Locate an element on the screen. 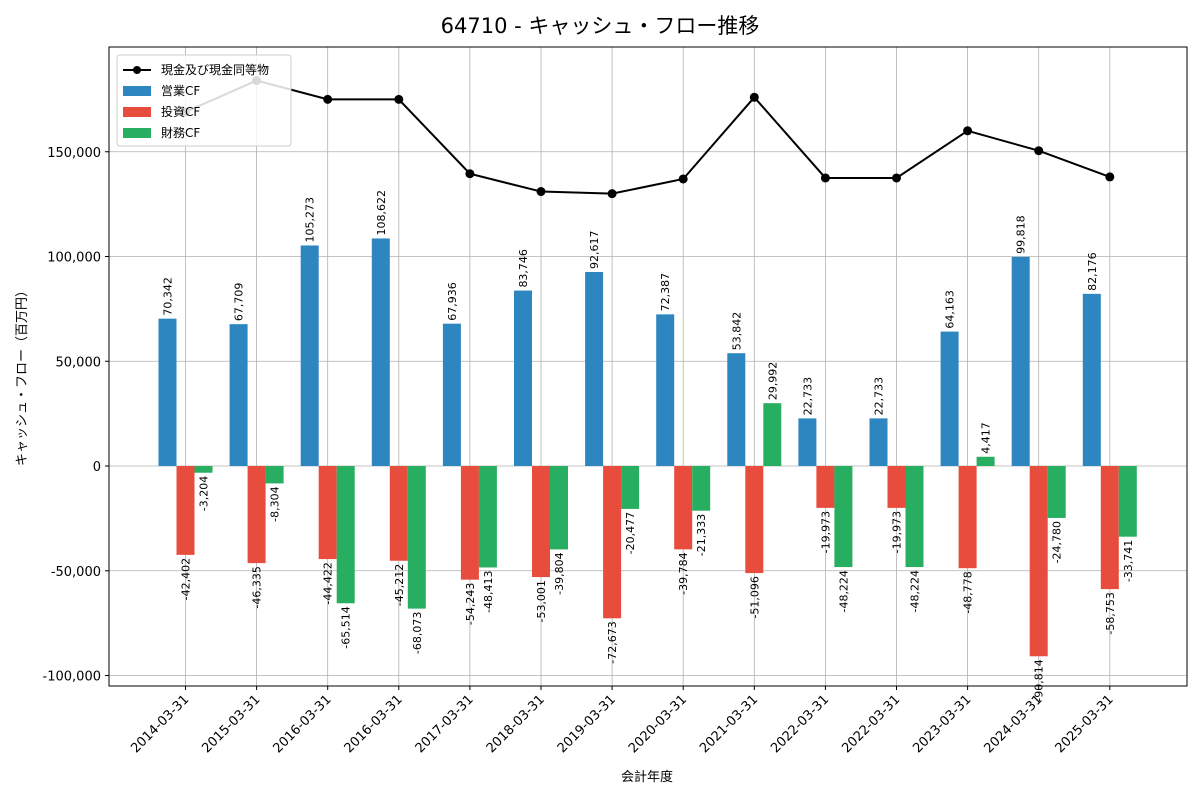 The width and height of the screenshot is (1200, 800). y-axis-title: キャッシュ・フロー（百万円） is located at coordinates (22, 375).